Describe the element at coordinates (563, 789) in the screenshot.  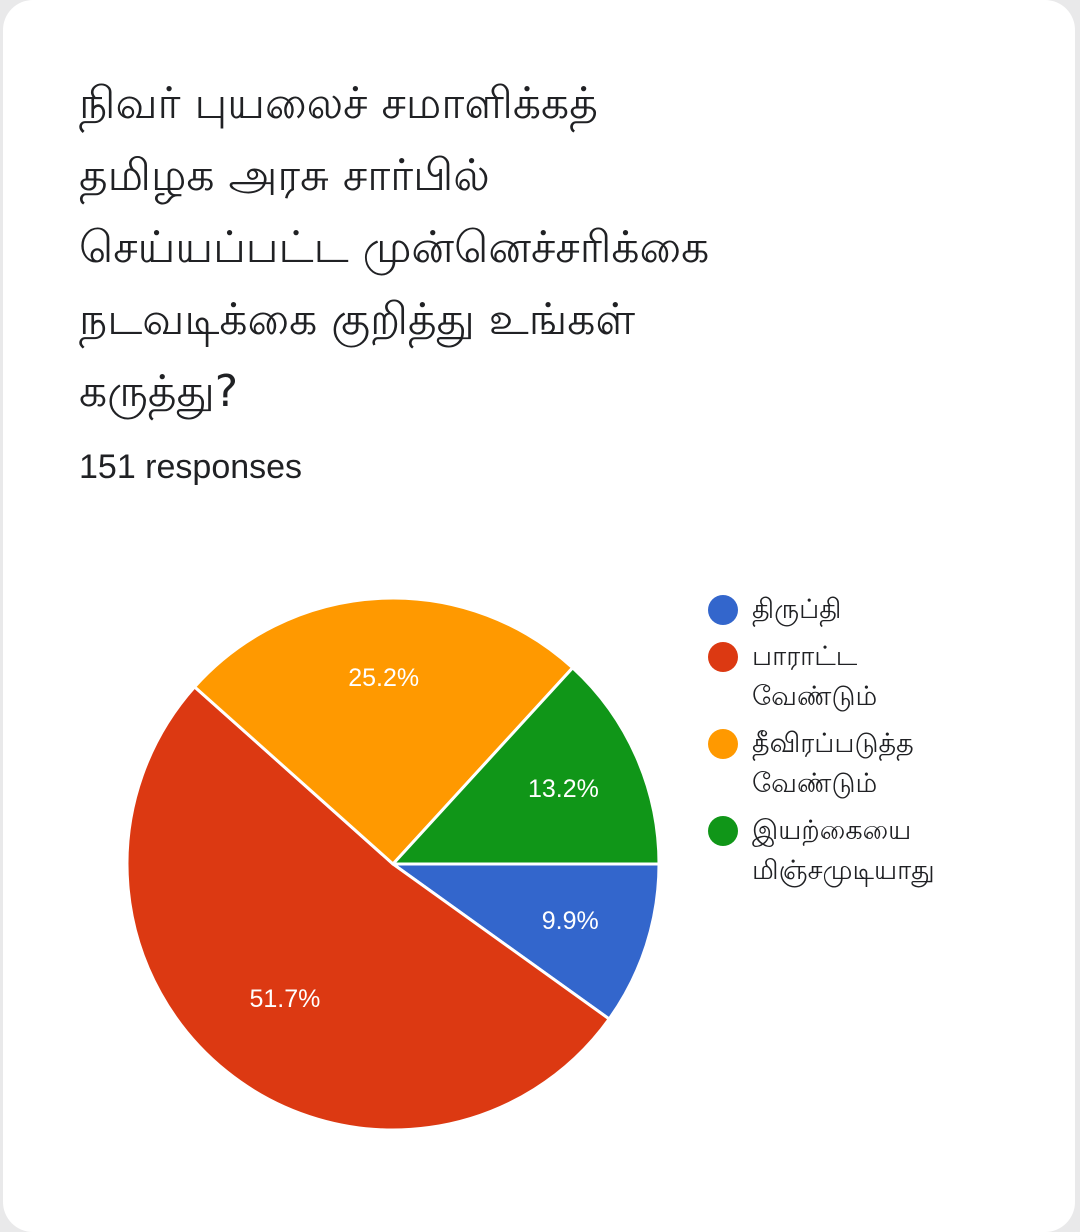
I see `slice-percent-label: 13.2%` at that location.